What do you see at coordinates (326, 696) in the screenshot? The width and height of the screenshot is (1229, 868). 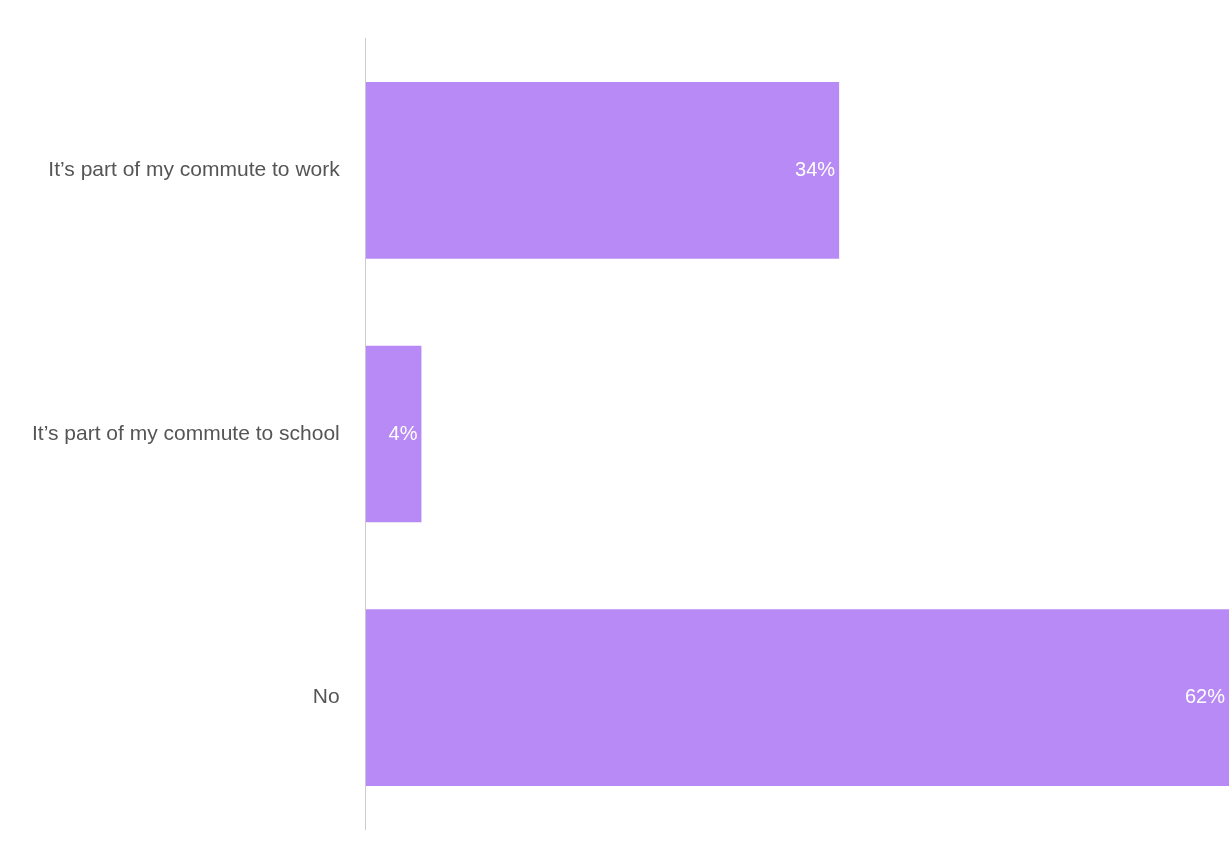 I see `y-tick-label: No` at bounding box center [326, 696].